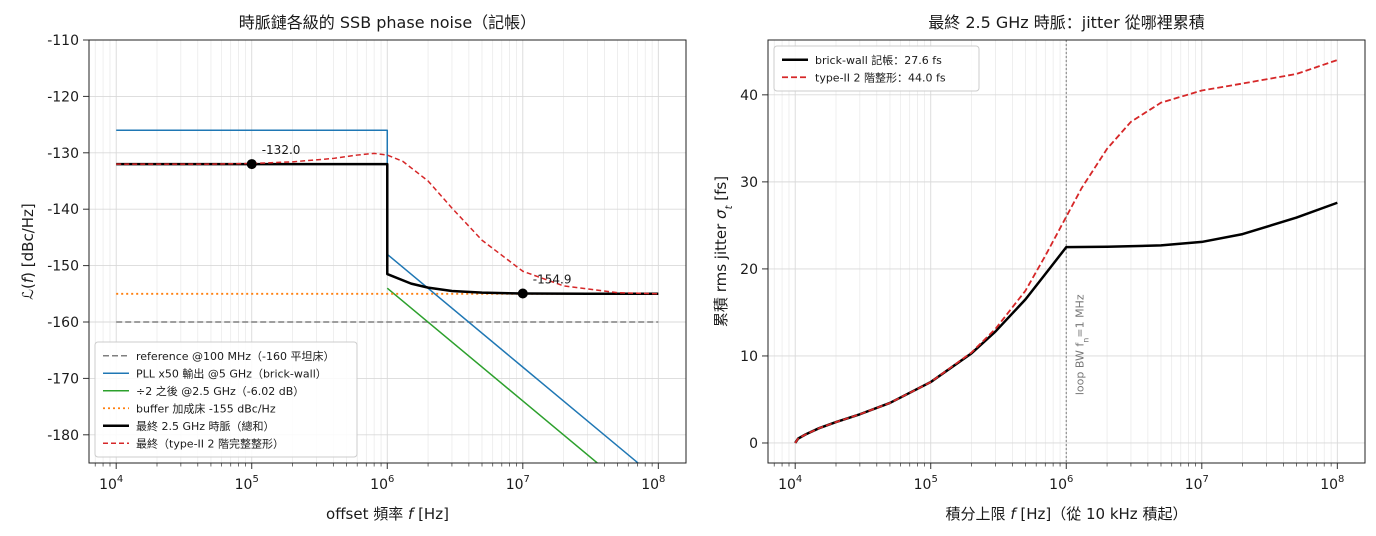 The width and height of the screenshot is (1376, 536). I want to click on y-tick-label: -180, so click(63, 436).